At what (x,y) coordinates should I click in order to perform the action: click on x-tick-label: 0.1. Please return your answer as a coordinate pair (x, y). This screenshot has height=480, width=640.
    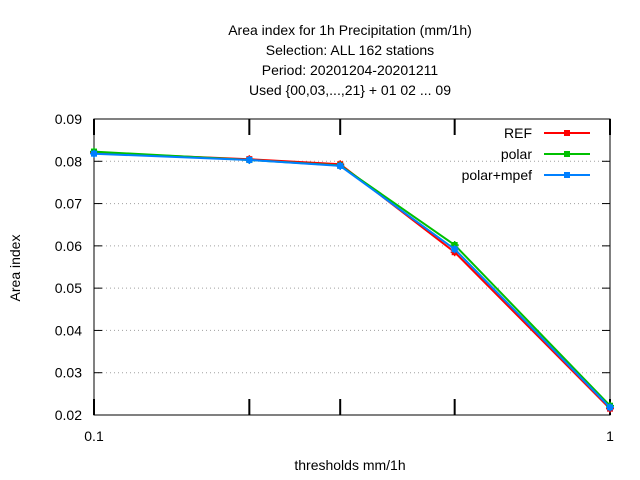
    Looking at the image, I should click on (94, 436).